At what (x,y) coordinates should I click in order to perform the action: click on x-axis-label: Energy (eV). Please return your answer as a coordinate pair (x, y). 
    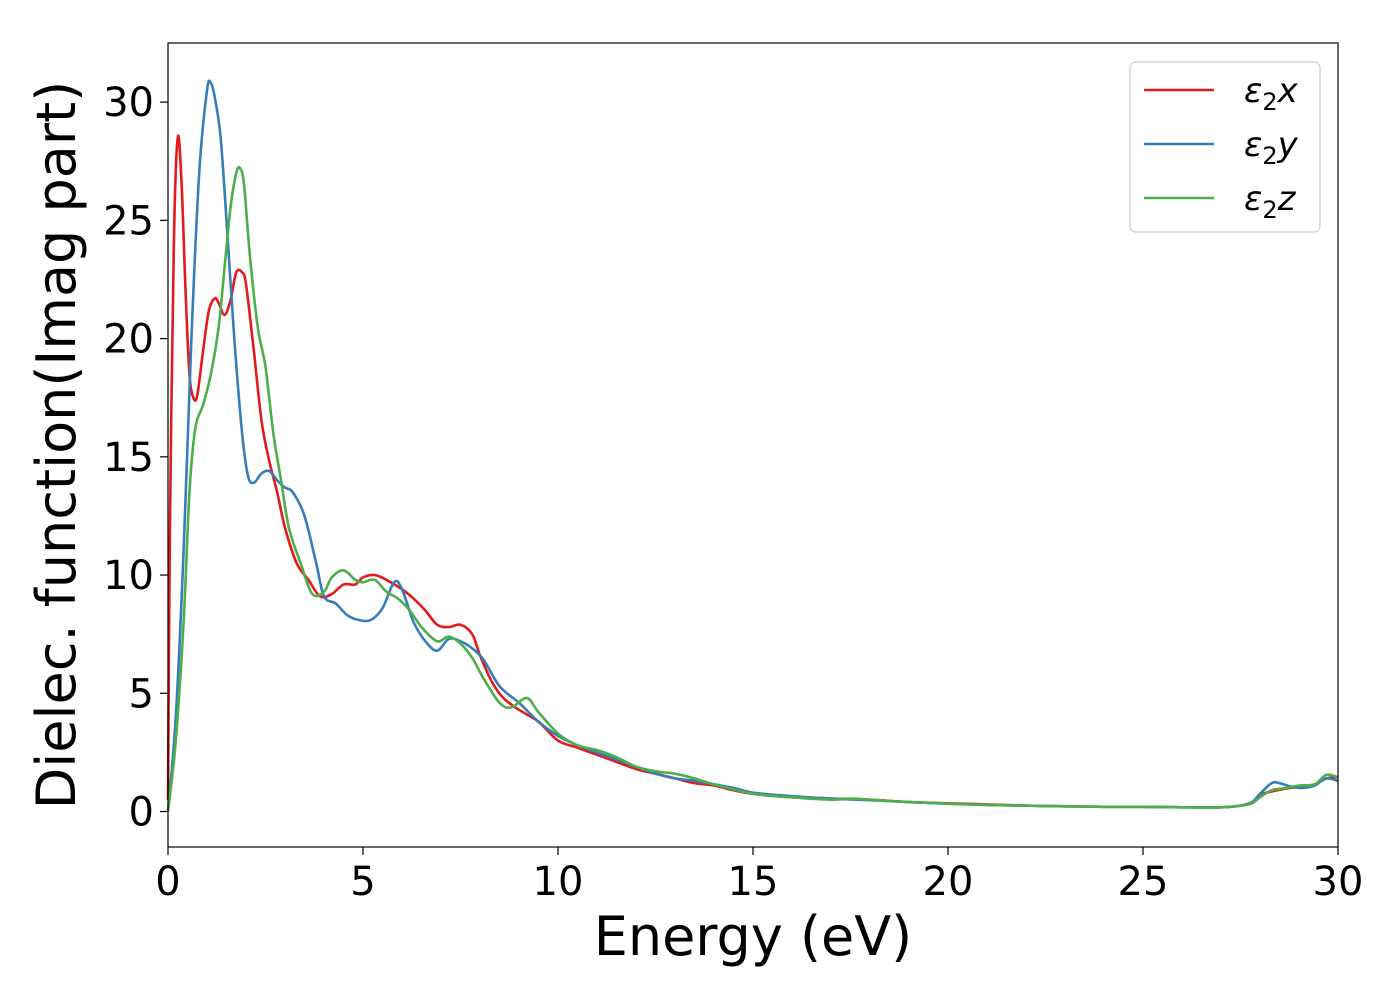
    Looking at the image, I should click on (753, 936).